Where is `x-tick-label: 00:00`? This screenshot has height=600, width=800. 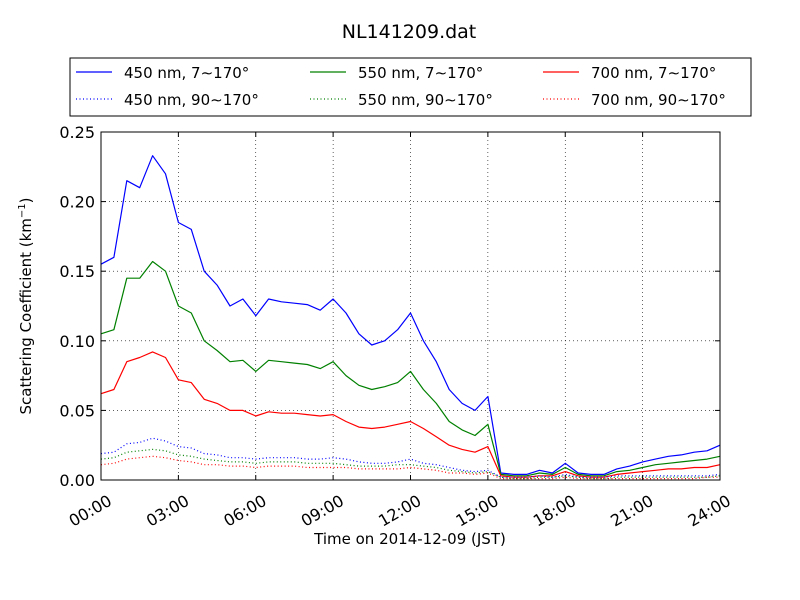
x-tick-label: 00:00 is located at coordinates (90, 511).